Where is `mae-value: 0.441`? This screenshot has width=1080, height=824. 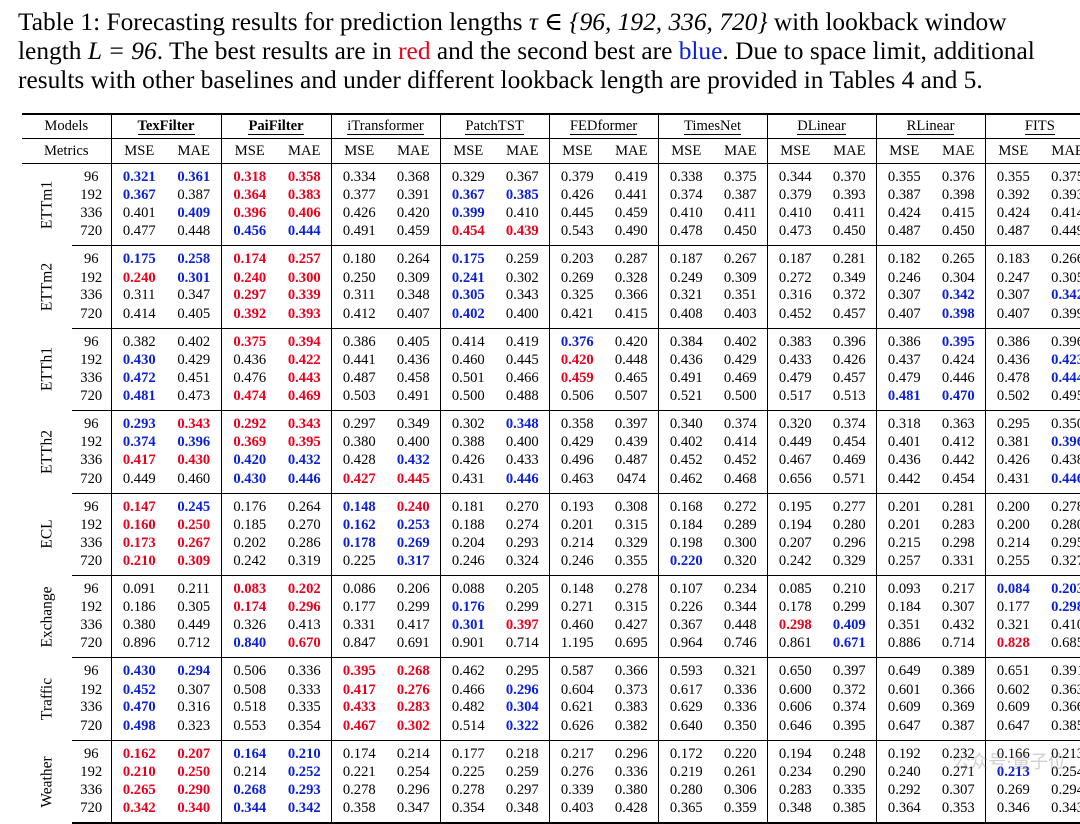 mae-value: 0.441 is located at coordinates (631, 195).